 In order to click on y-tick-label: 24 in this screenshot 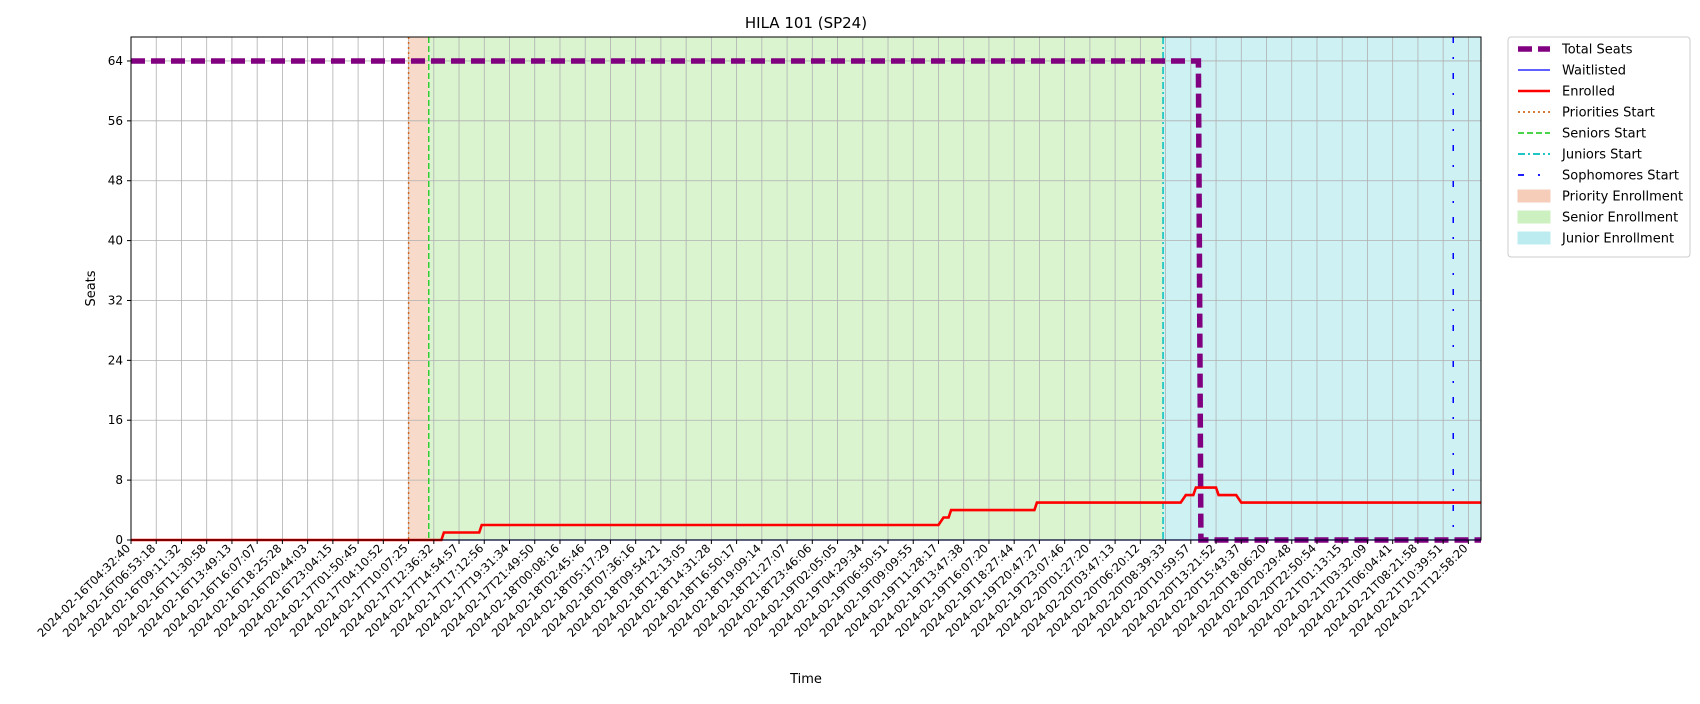, I will do `click(115, 360)`.